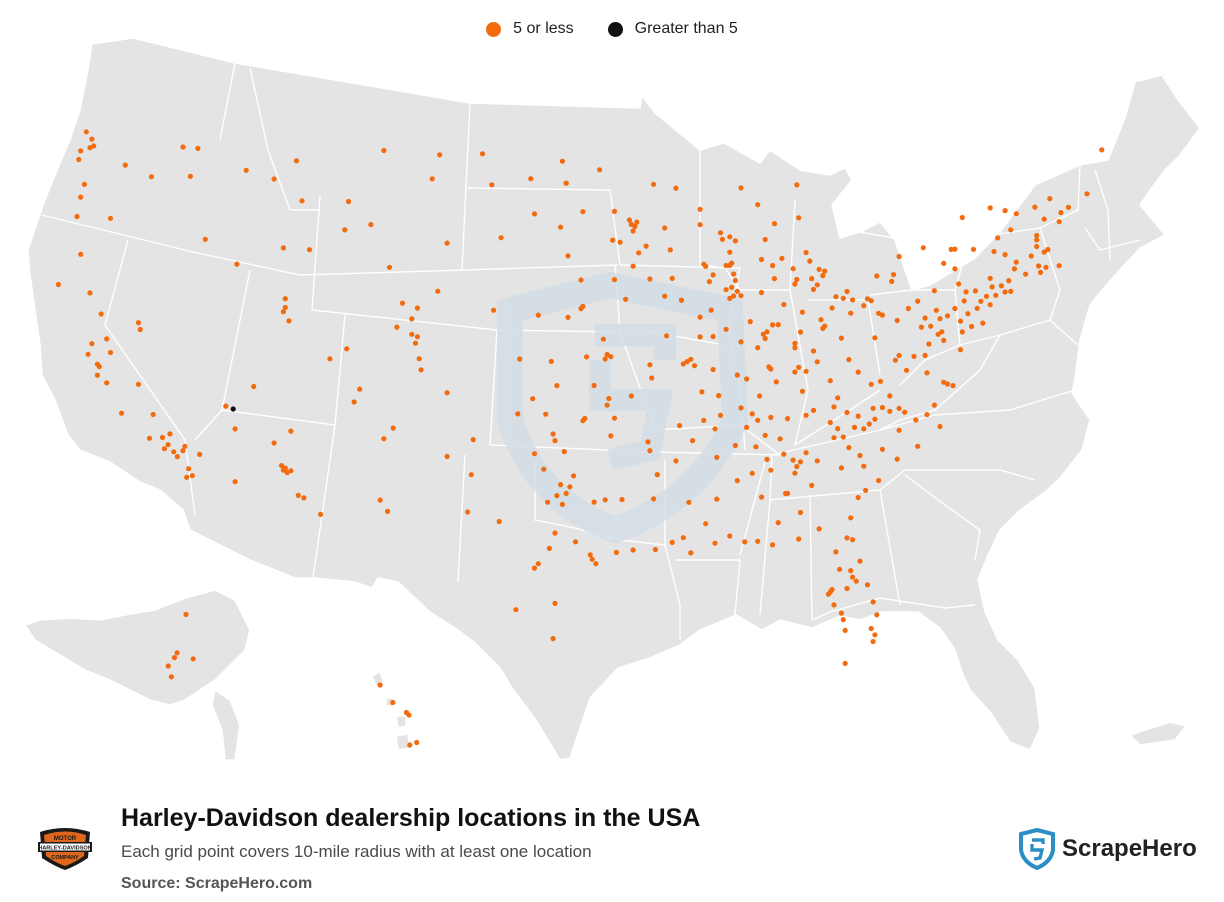 The width and height of the screenshot is (1224, 902). What do you see at coordinates (65, 839) in the screenshot?
I see `logo-line1: MOTOR` at bounding box center [65, 839].